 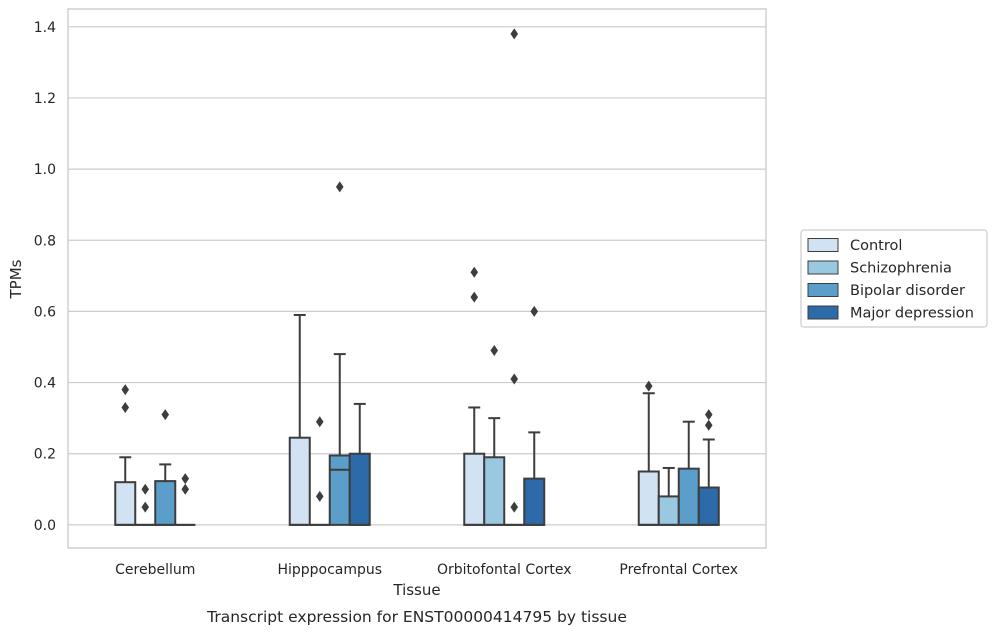 I want to click on x-axis-label: Tissue, so click(x=416, y=590).